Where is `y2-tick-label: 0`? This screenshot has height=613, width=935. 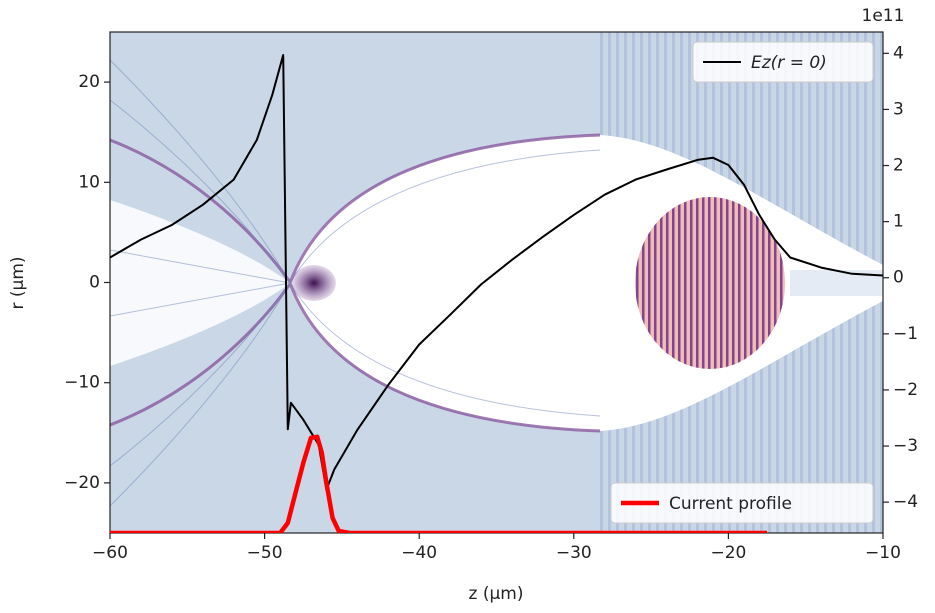 y2-tick-label: 0 is located at coordinates (898, 278).